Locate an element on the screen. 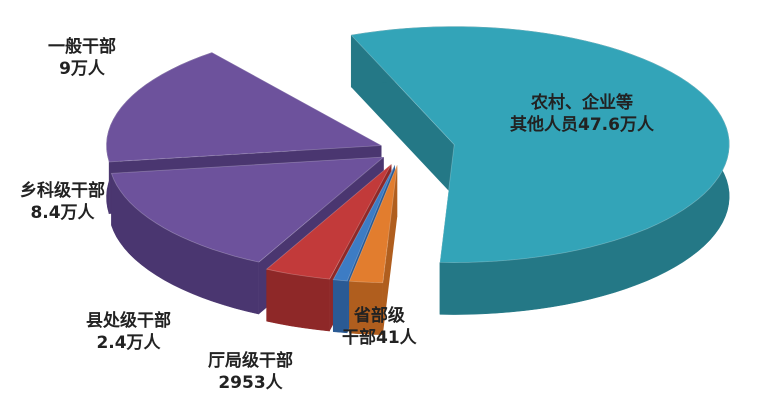 The width and height of the screenshot is (768, 404). label-township-line2: 8.4万人 is located at coordinates (62, 213).